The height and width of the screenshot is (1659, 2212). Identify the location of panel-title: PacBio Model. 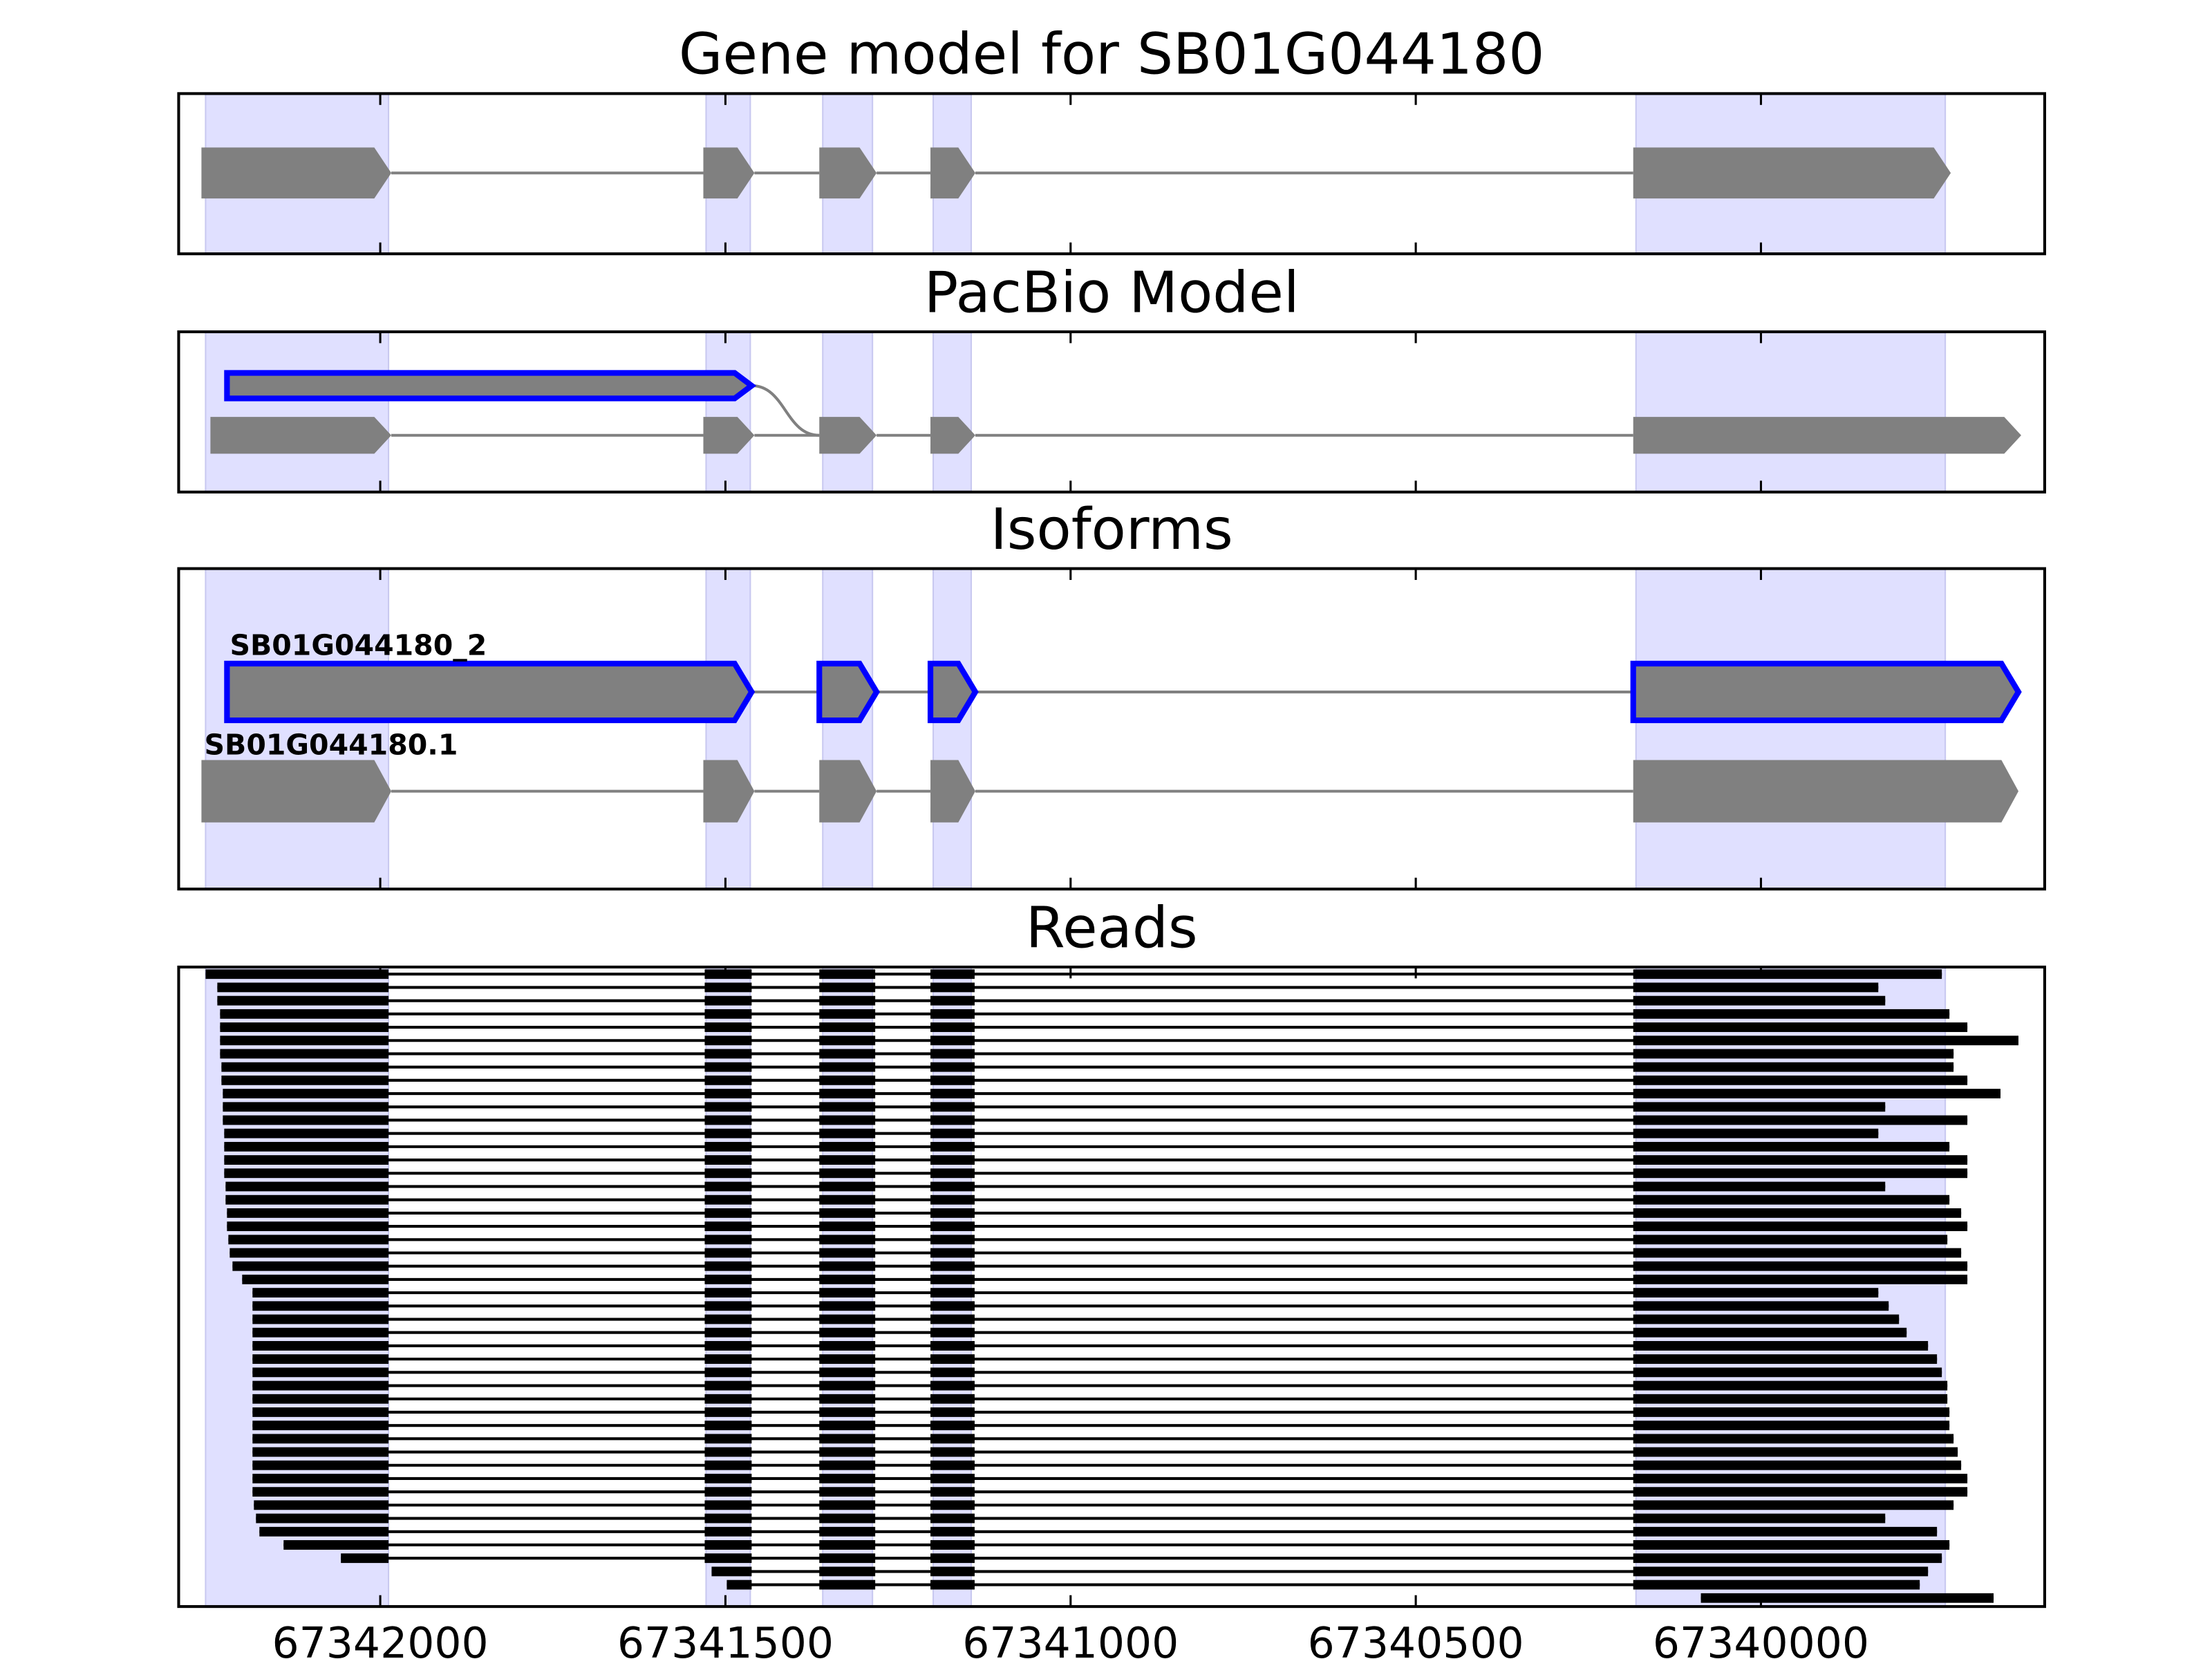
(1112, 293).